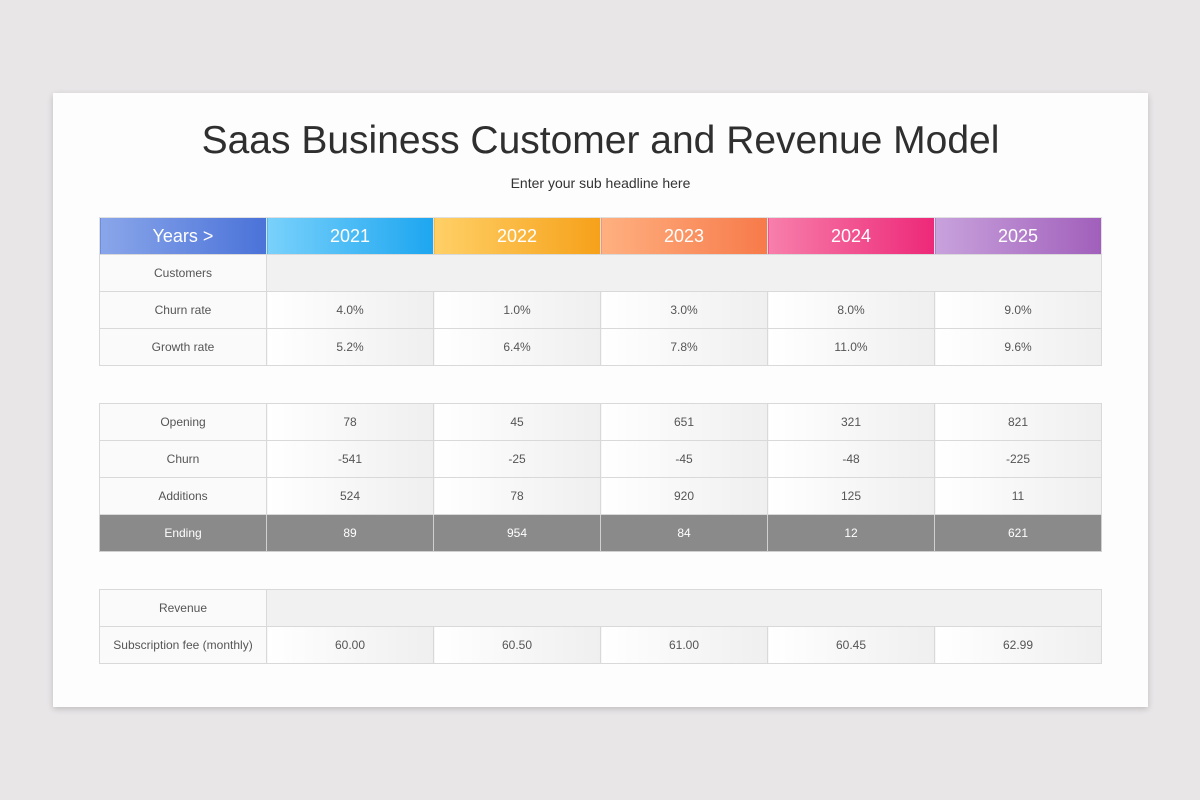 This screenshot has width=1200, height=800. I want to click on value-cell: -541, so click(350, 459).